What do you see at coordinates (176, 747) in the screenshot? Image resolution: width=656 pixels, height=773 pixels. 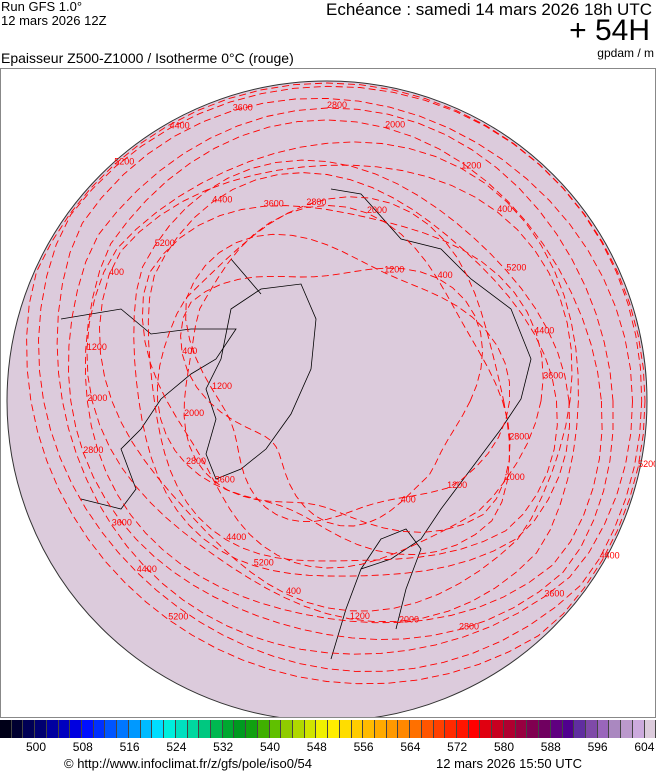 I see `colorbar-tick: 524` at bounding box center [176, 747].